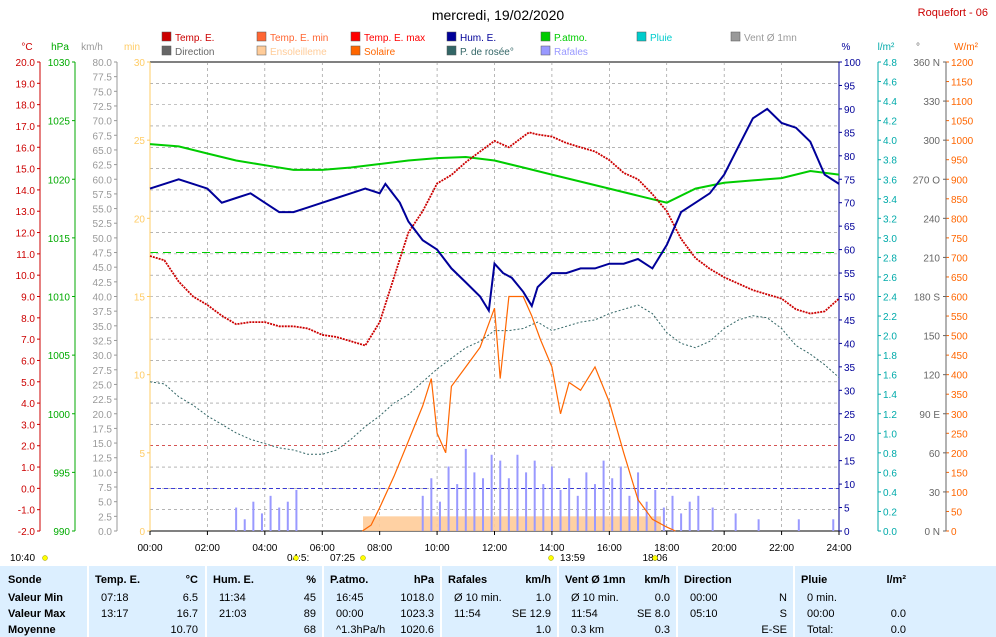 This screenshot has height=637, width=996. Describe the element at coordinates (850, 110) in the screenshot. I see `hum-axis-label: 90` at that location.